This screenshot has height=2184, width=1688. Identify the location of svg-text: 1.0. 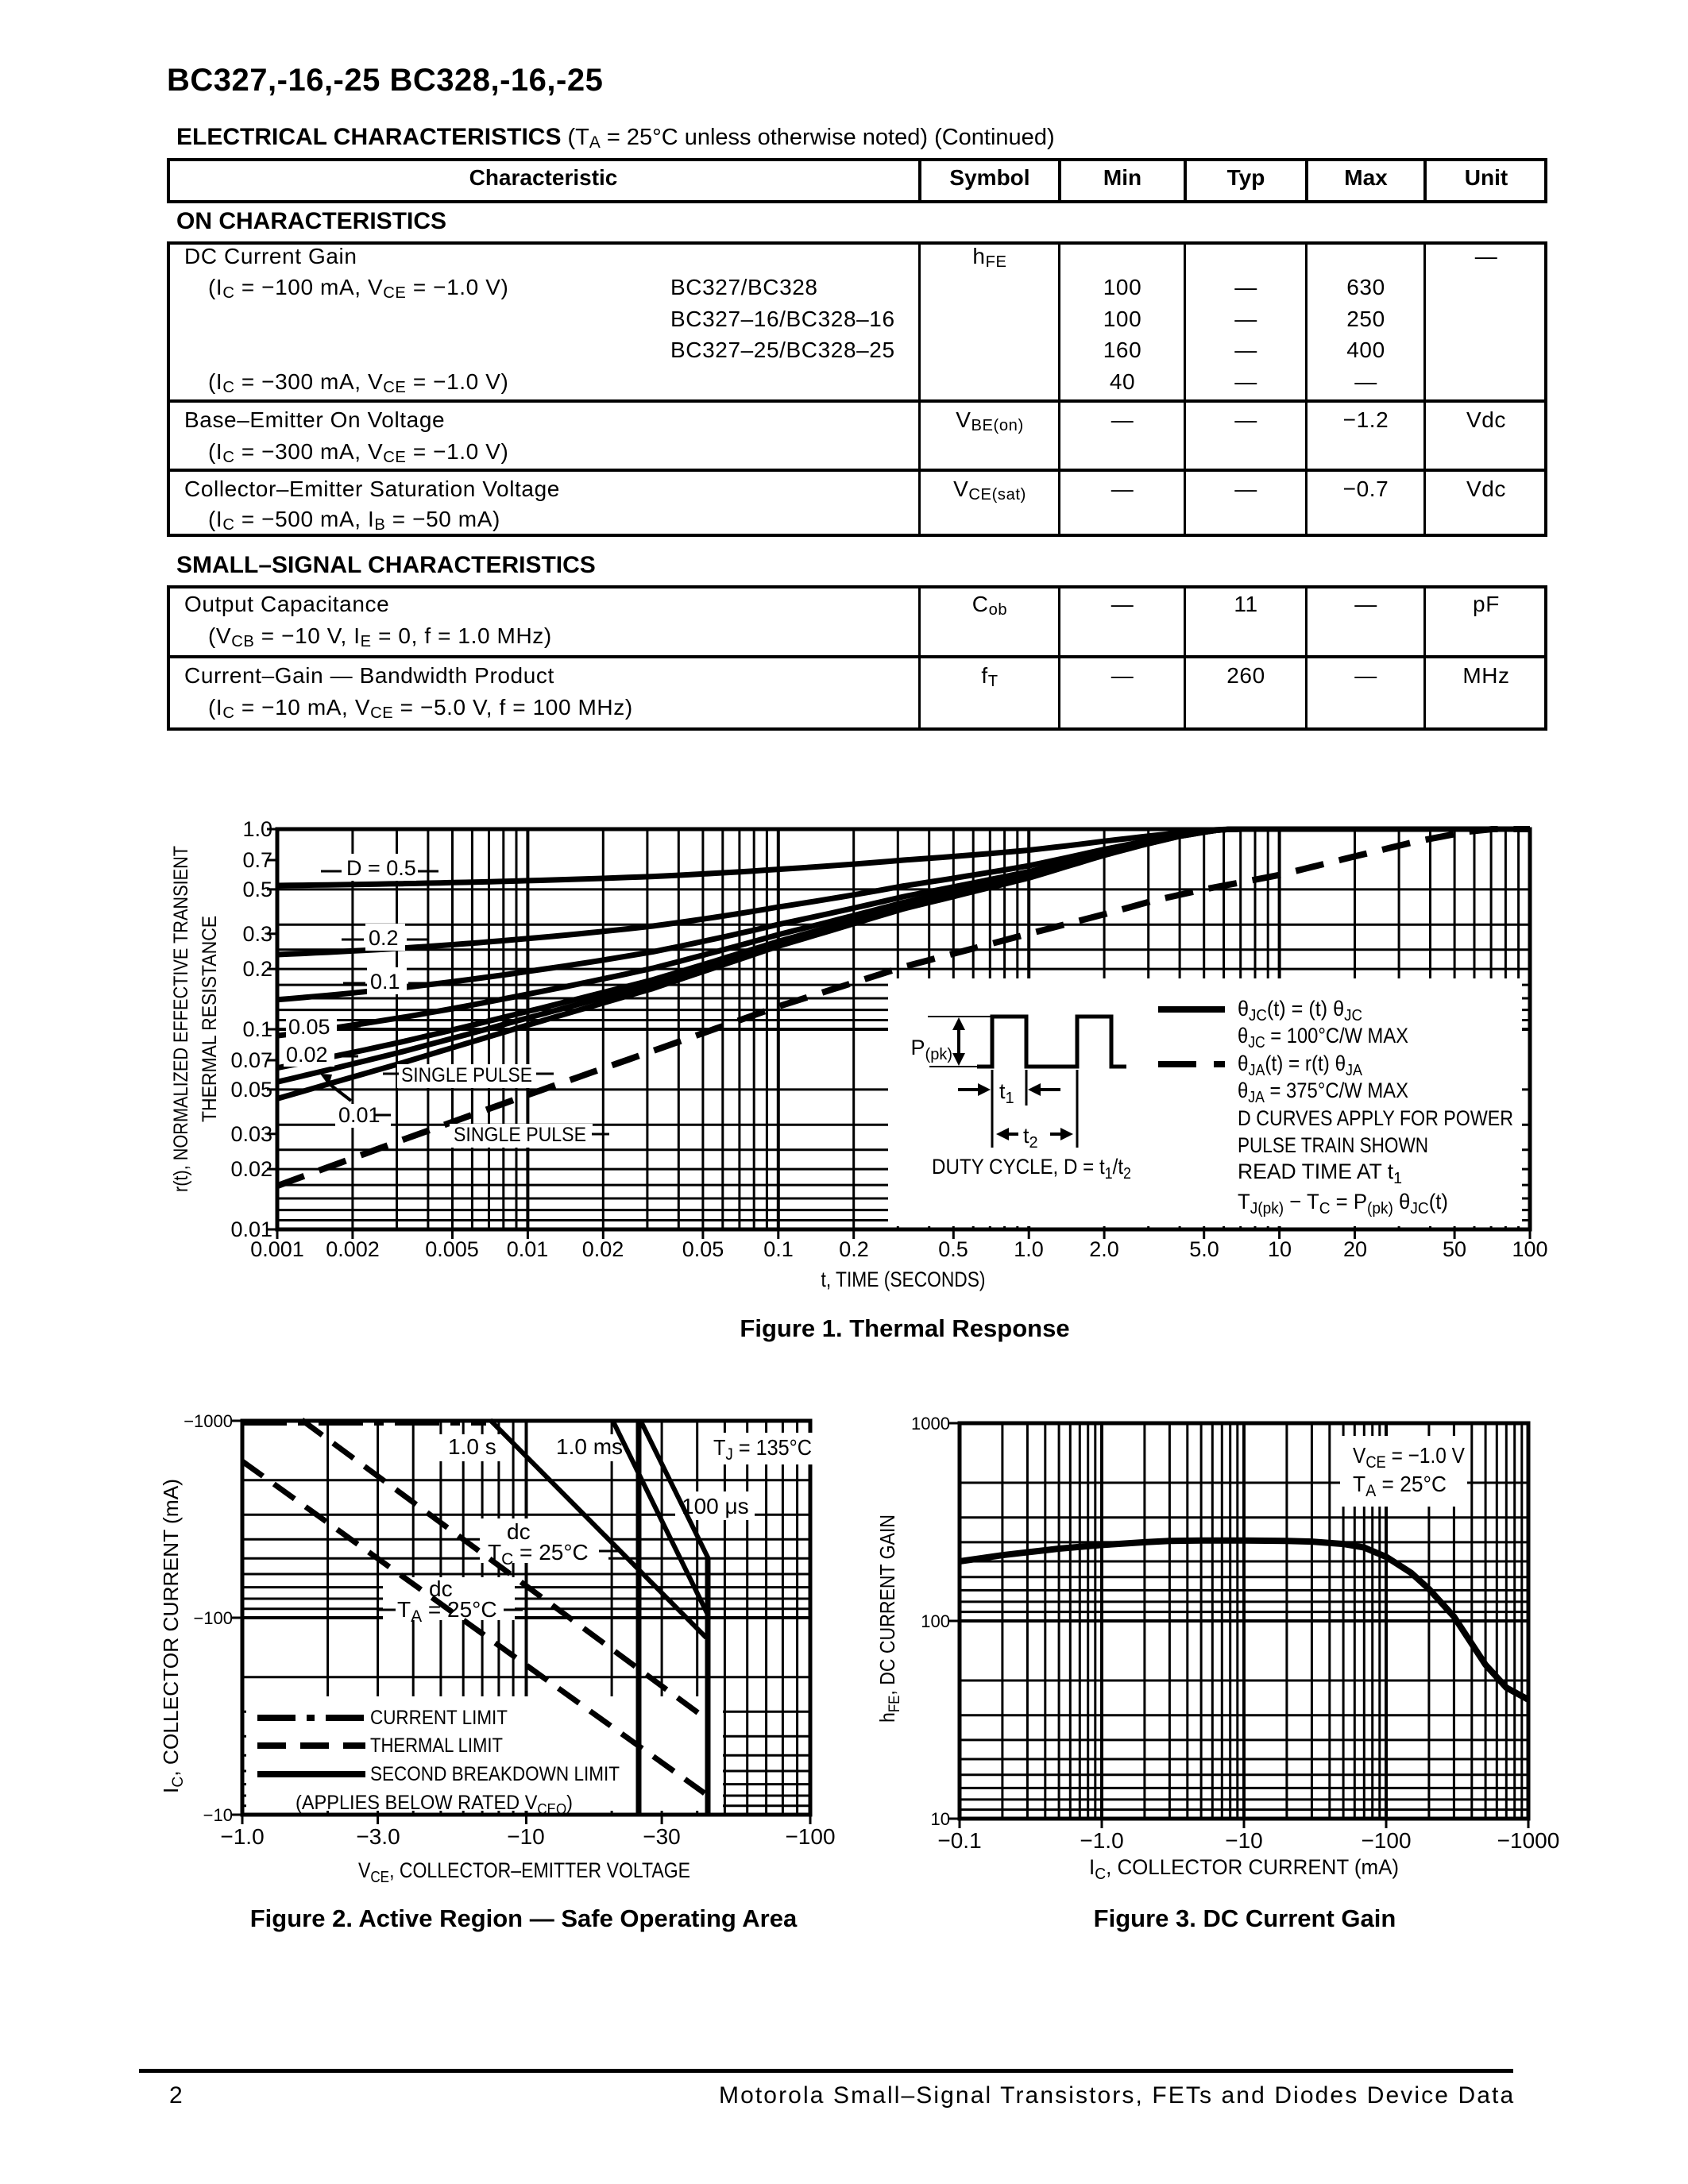
(1029, 1249).